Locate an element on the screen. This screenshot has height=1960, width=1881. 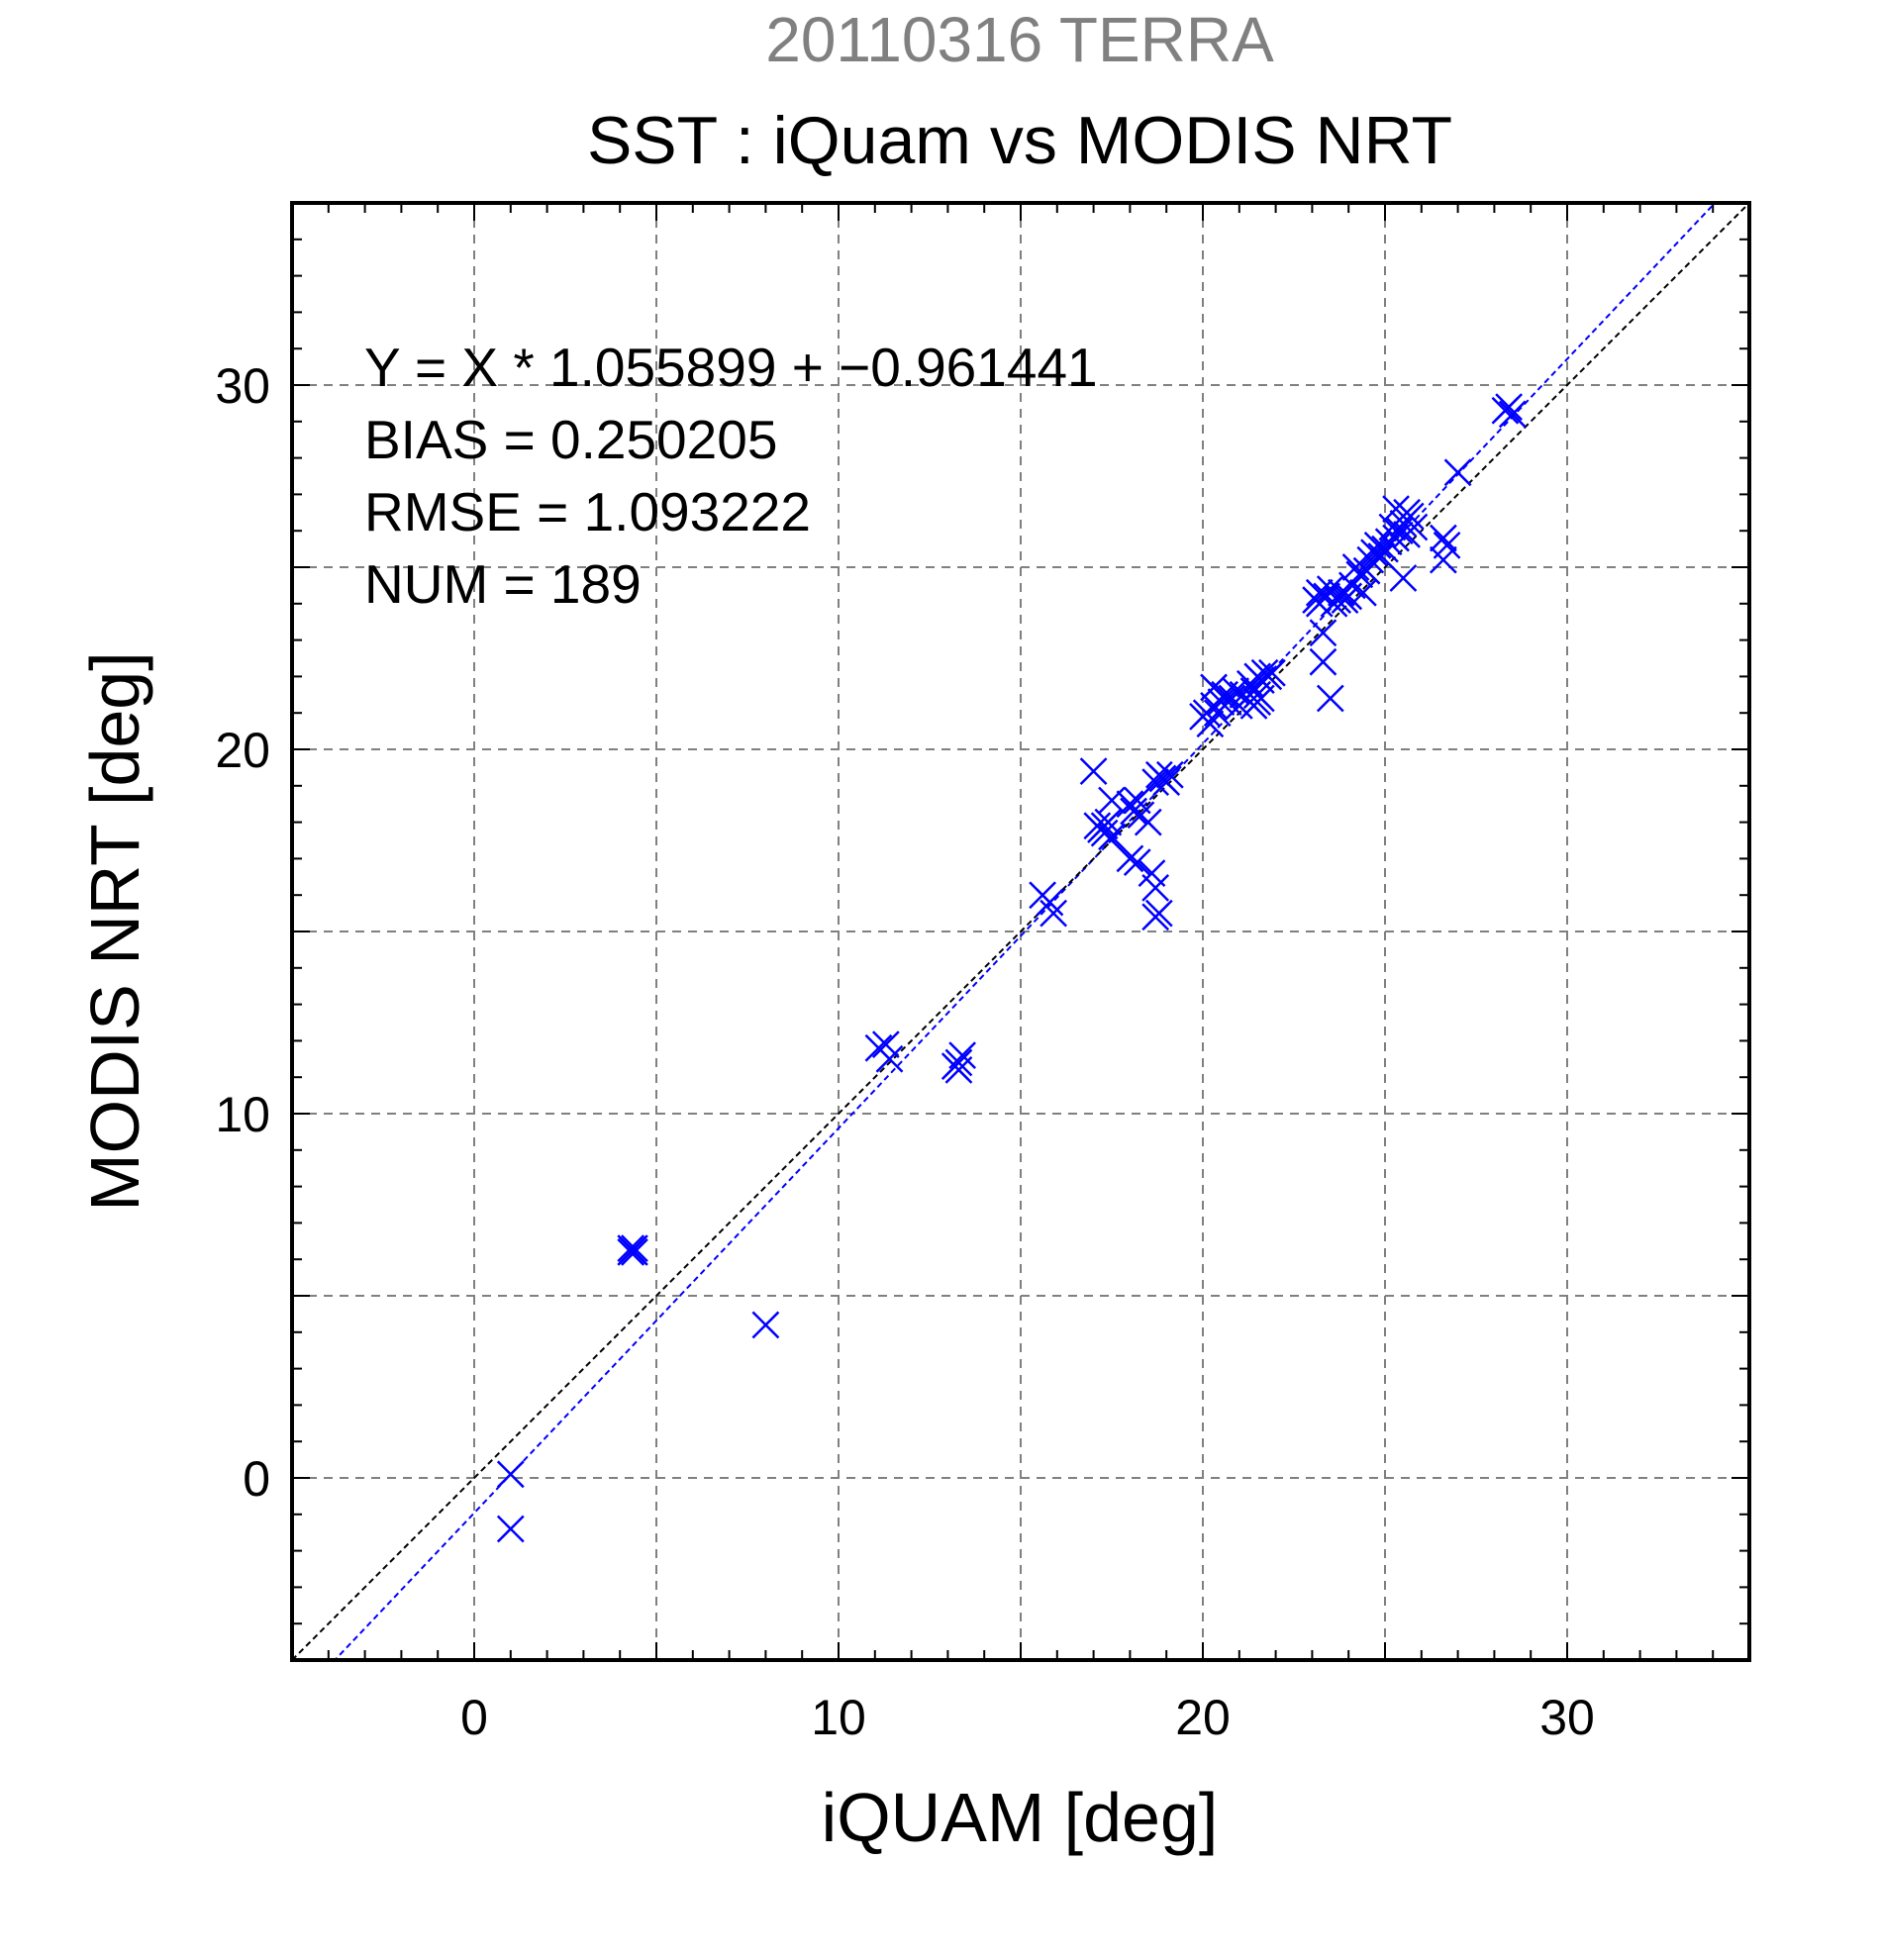
y-tick-label: 20 is located at coordinates (243, 750).